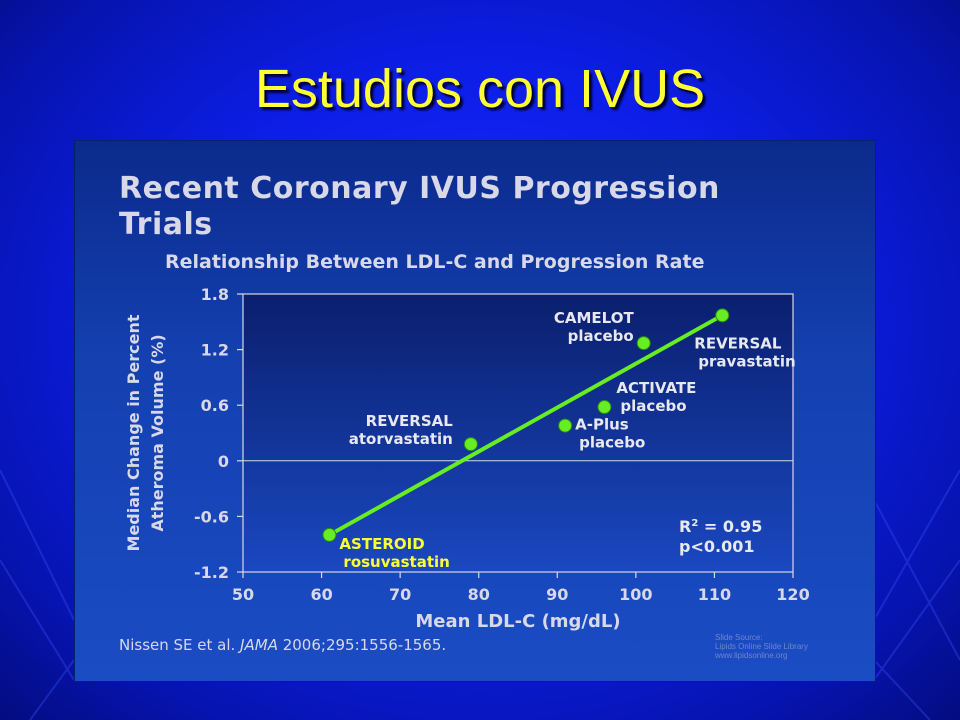  I want to click on point-label-drug: rosuvastatin, so click(396, 562).